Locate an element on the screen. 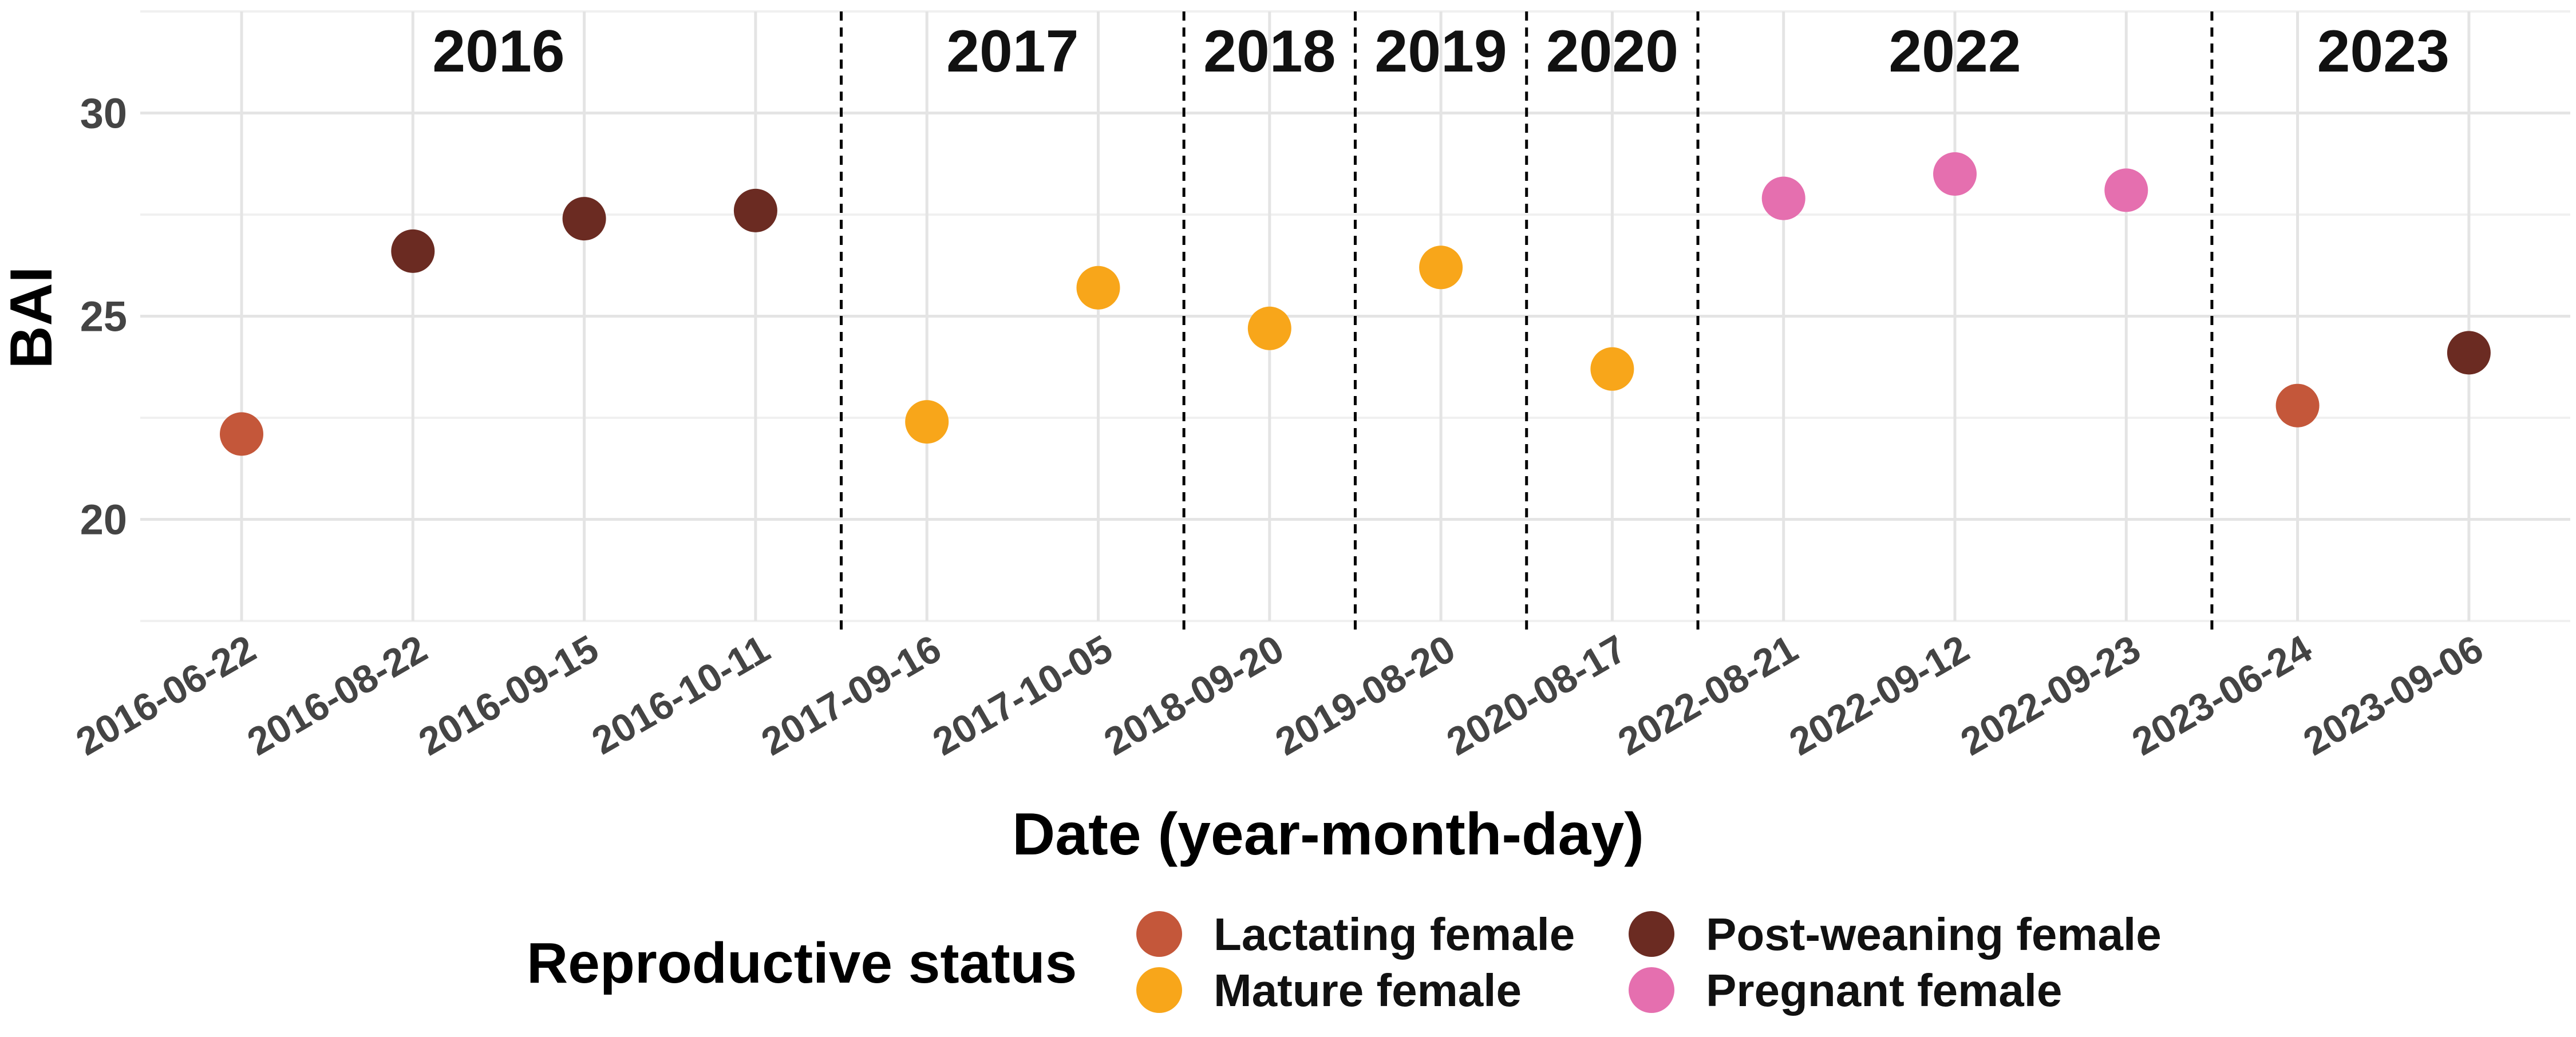  x-tick-label: 2022-08-21 is located at coordinates (1708, 695).